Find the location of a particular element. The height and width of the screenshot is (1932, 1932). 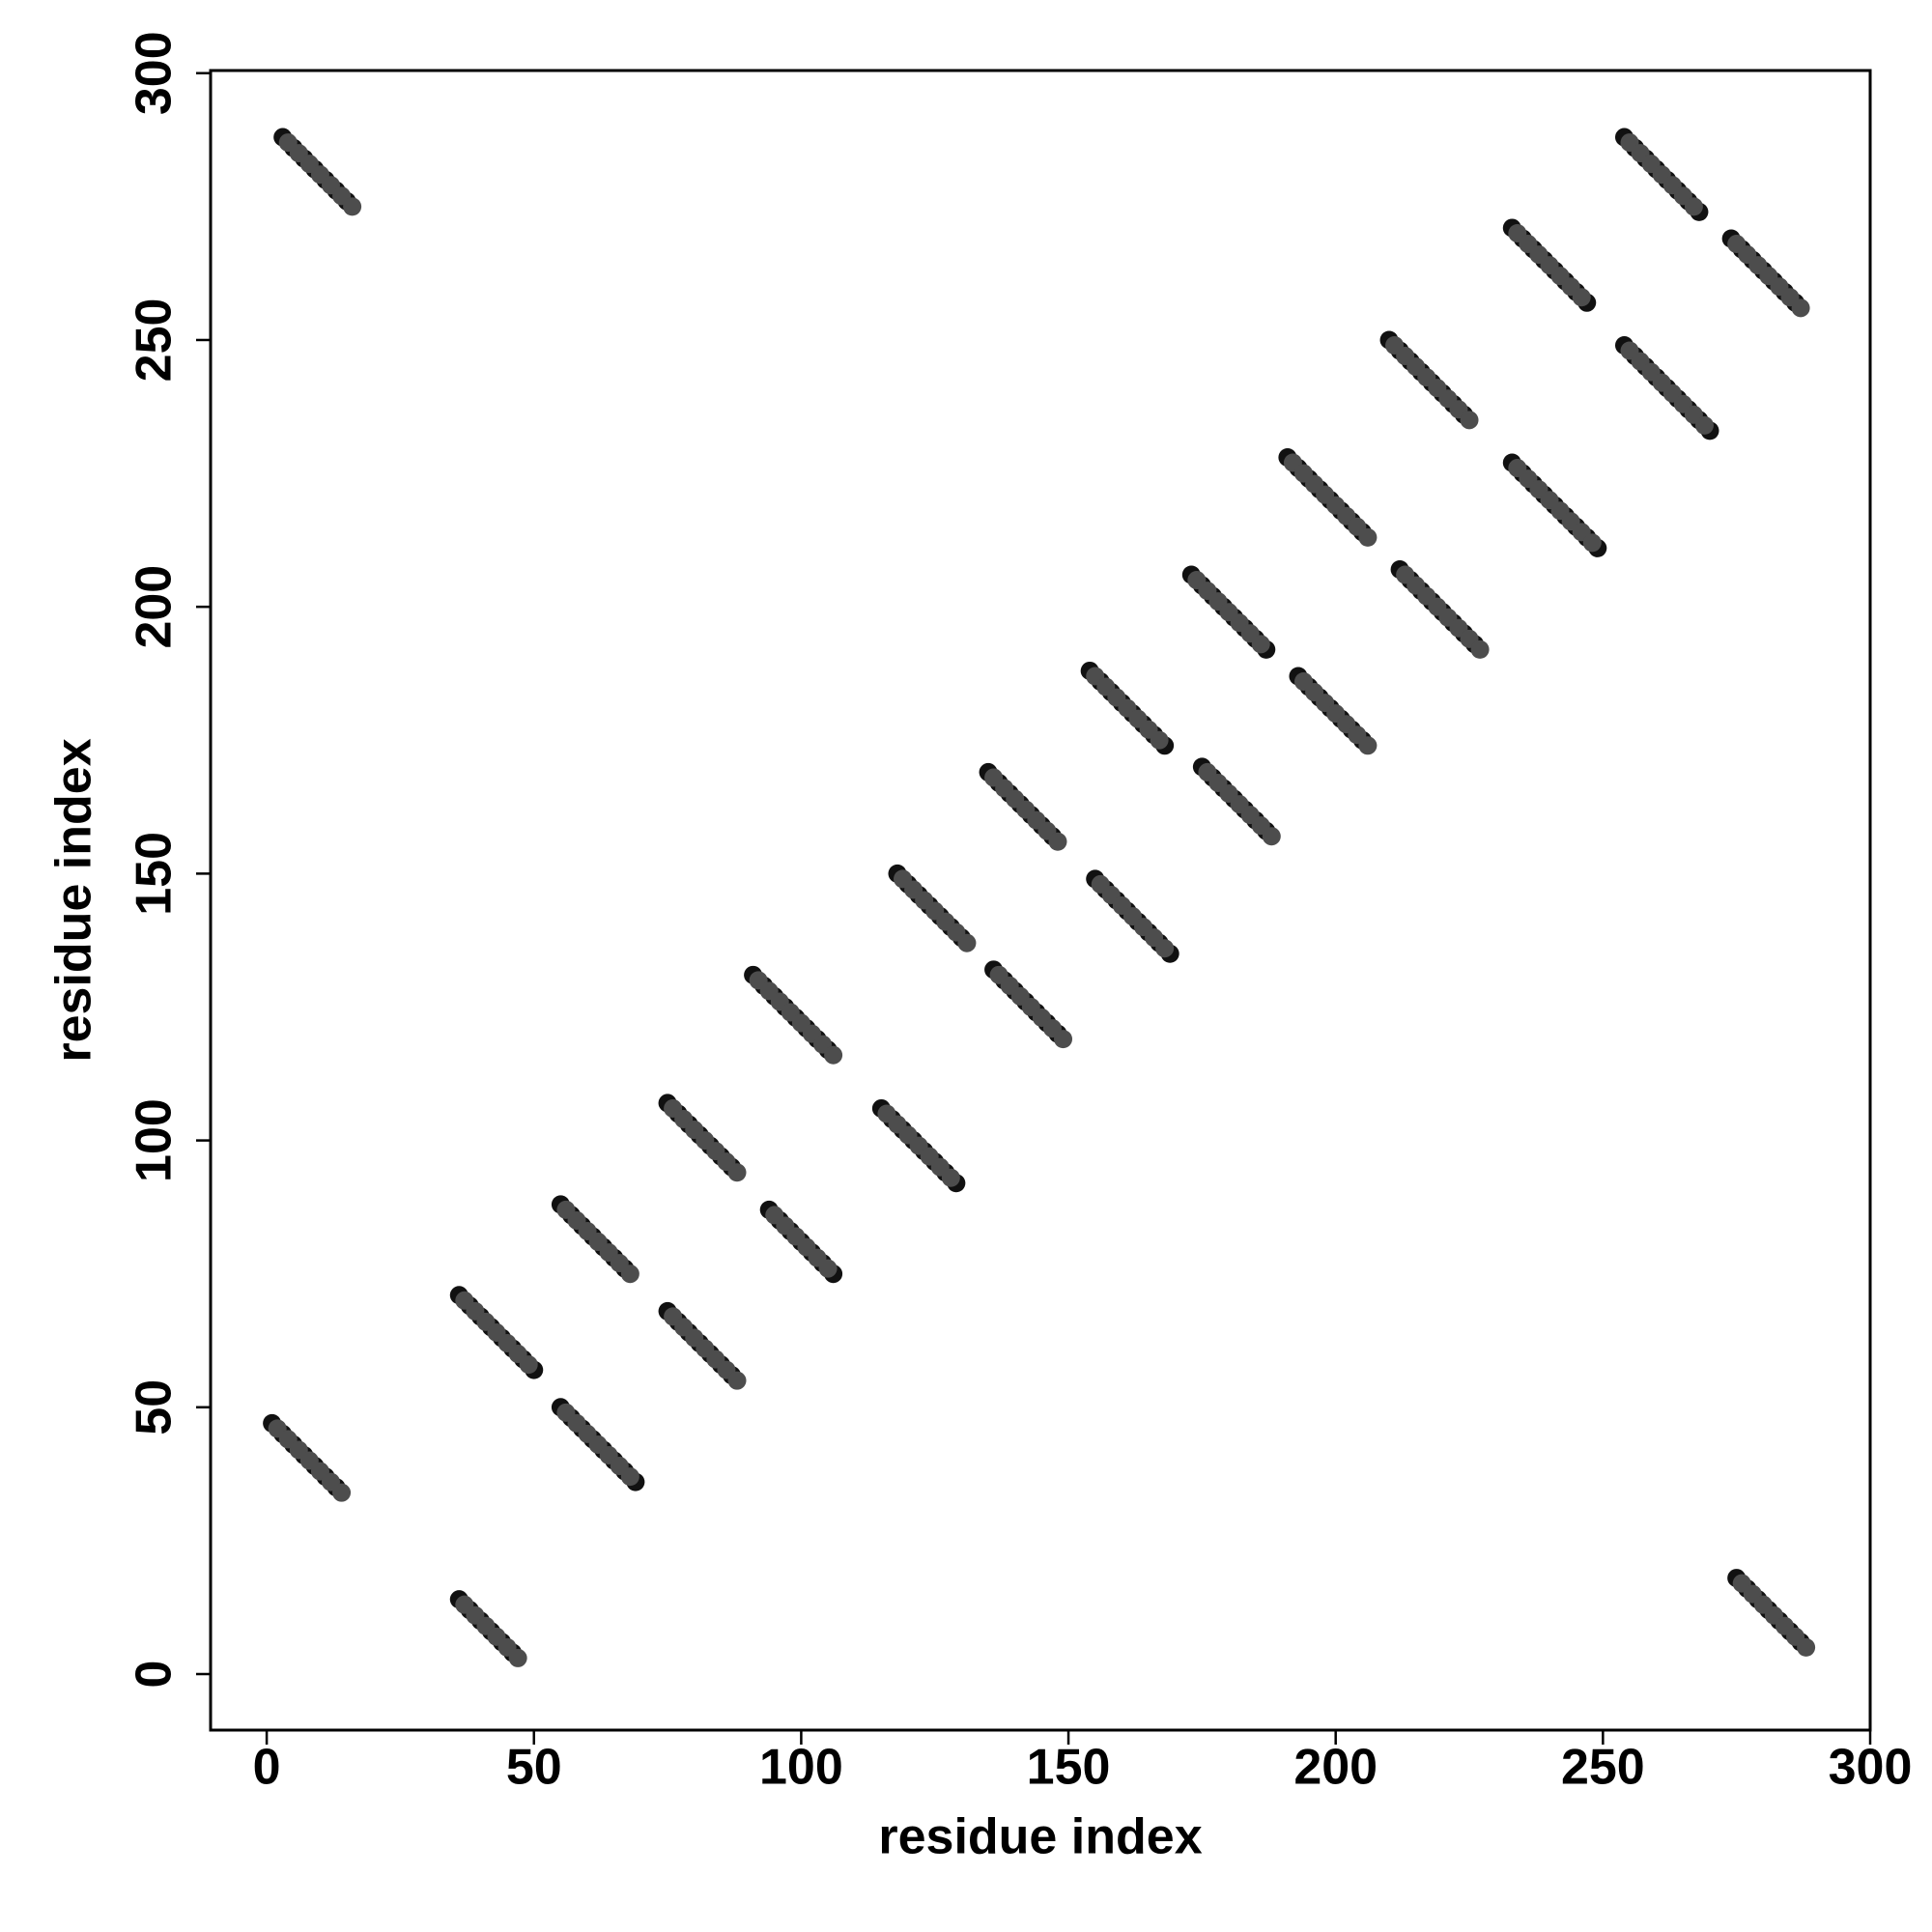

x-axis-label: residue index is located at coordinates (1040, 1837).